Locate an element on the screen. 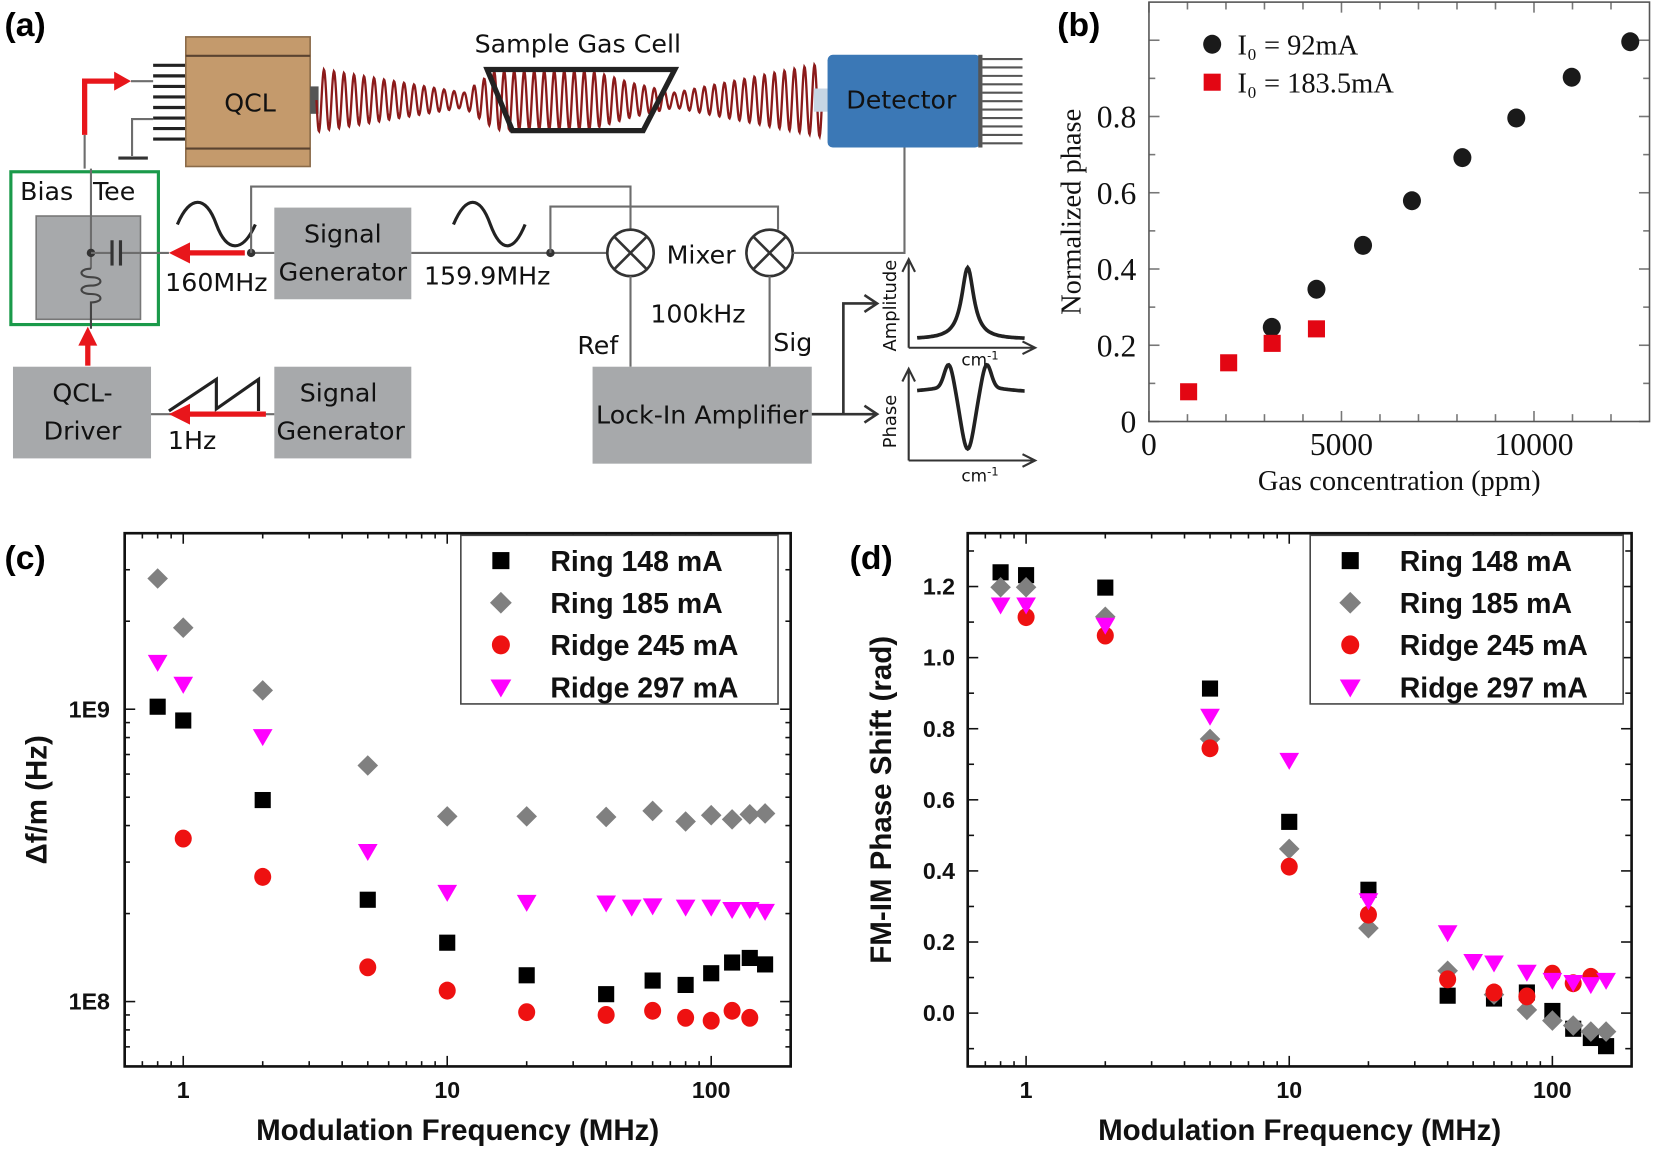 Image resolution: width=1653 pixels, height=1156 pixels. signal-generator-2-label: Signal is located at coordinates (339, 392).